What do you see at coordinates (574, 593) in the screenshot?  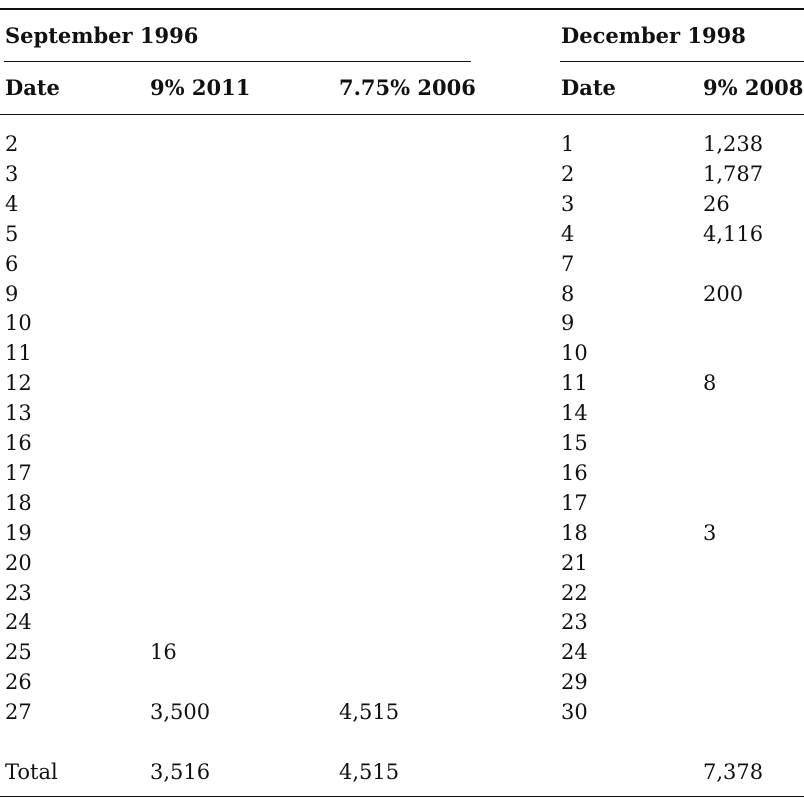 I see `table-cell-date-1998: 22` at bounding box center [574, 593].